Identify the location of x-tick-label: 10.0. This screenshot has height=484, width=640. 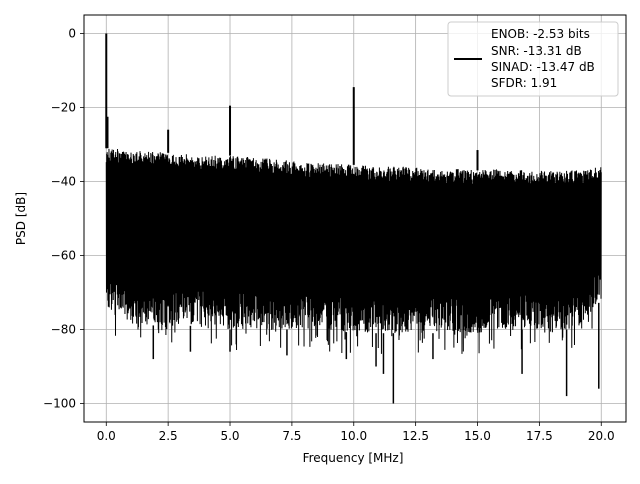
(353, 436).